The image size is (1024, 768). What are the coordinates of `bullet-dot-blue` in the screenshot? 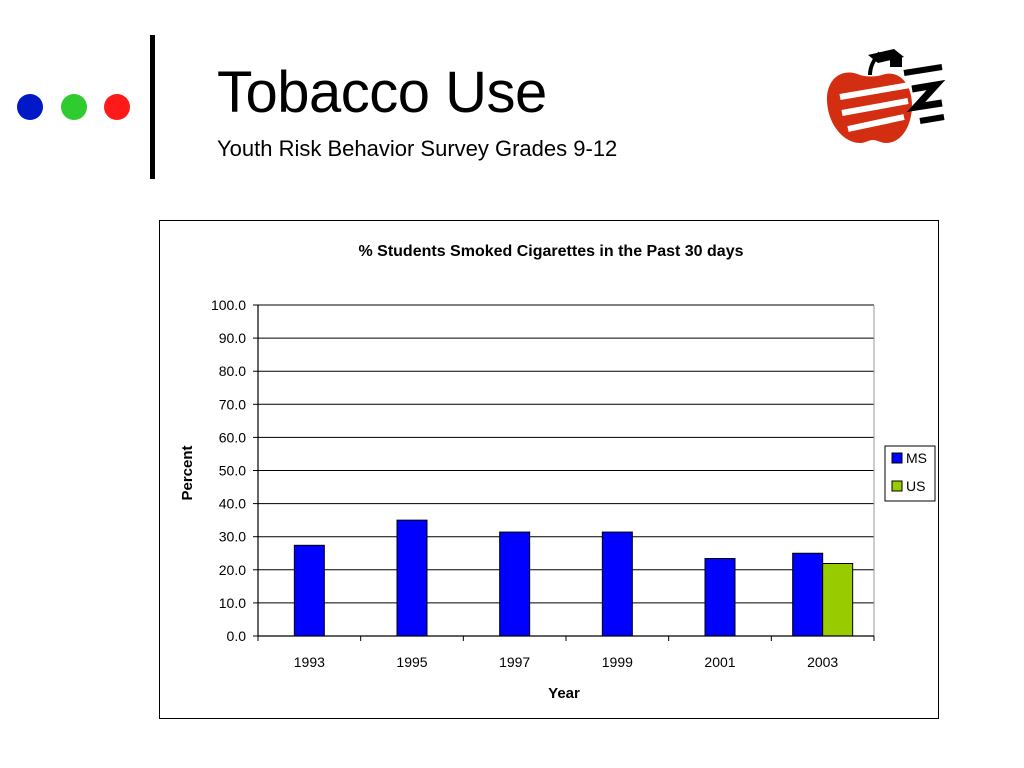 It's located at (30, 107).